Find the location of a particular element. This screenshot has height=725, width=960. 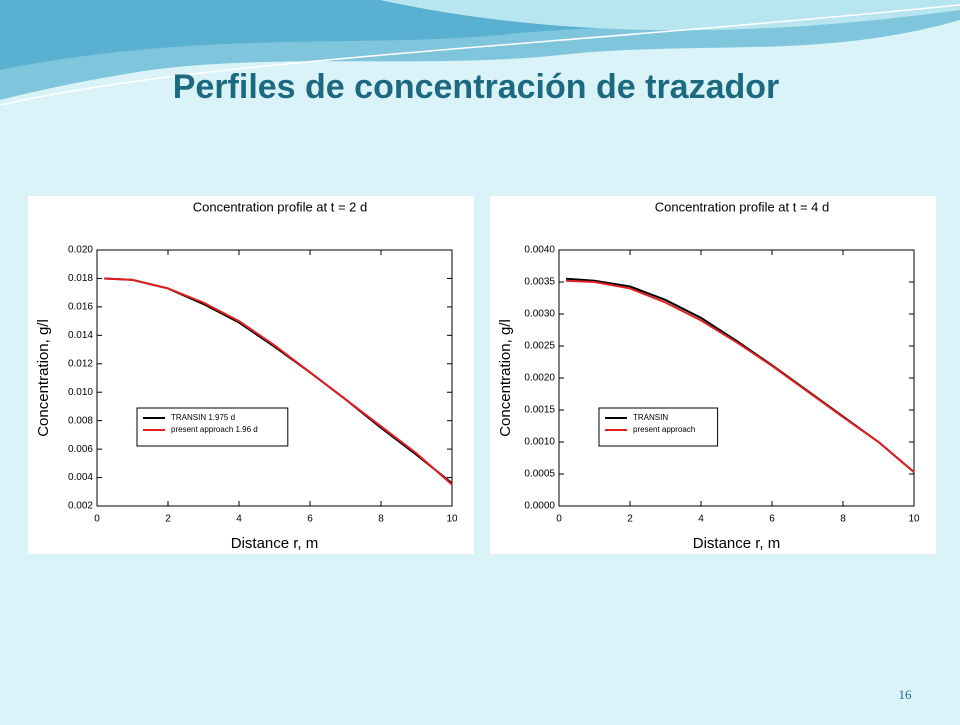

y-tick-label: 0.008 is located at coordinates (80, 420).